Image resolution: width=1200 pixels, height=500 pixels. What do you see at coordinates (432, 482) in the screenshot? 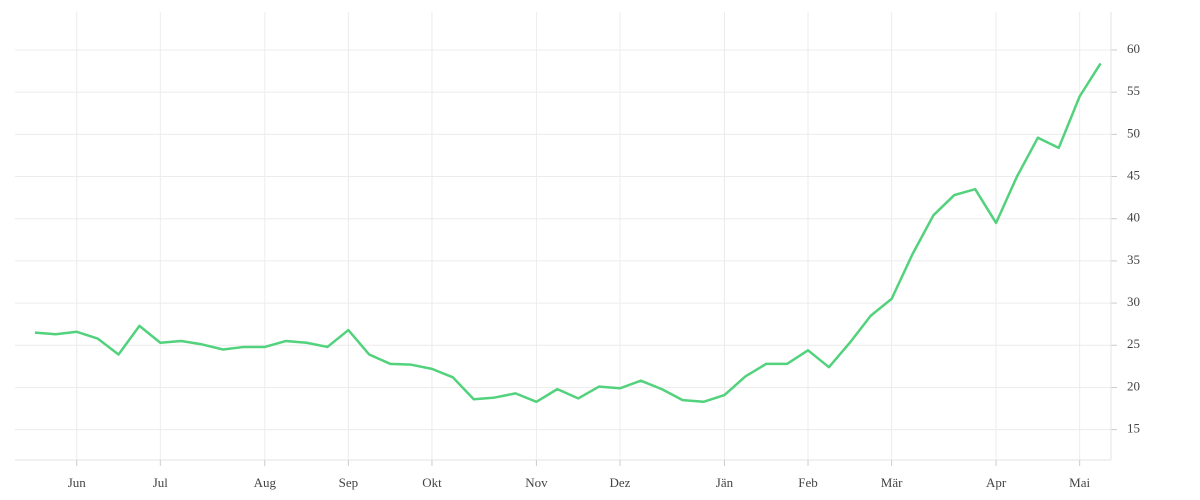
I see `x-tick-label: Okt` at bounding box center [432, 482].